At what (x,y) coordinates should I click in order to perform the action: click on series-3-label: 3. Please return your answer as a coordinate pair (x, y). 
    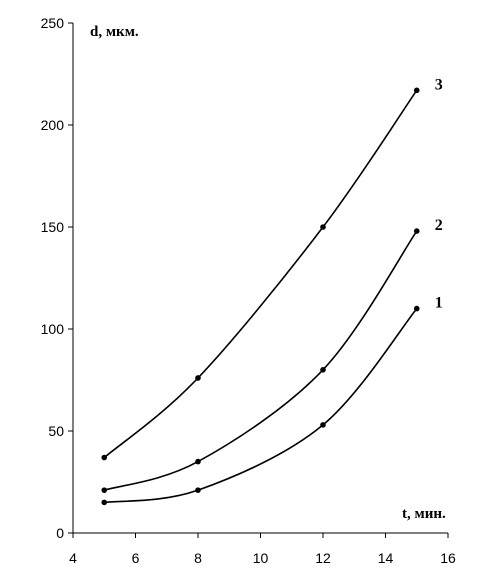
    Looking at the image, I should click on (439, 84).